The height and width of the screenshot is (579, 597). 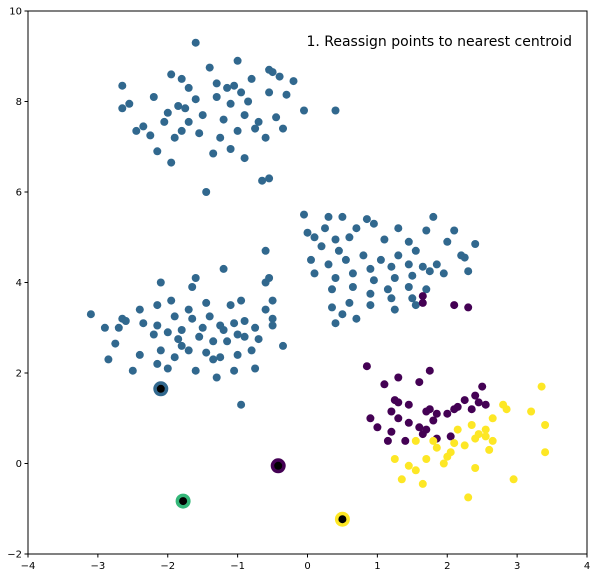 What do you see at coordinates (305, 563) in the screenshot?
I see `x-axis: −4 −3 −2 −1 0 1 2 3 4` at bounding box center [305, 563].